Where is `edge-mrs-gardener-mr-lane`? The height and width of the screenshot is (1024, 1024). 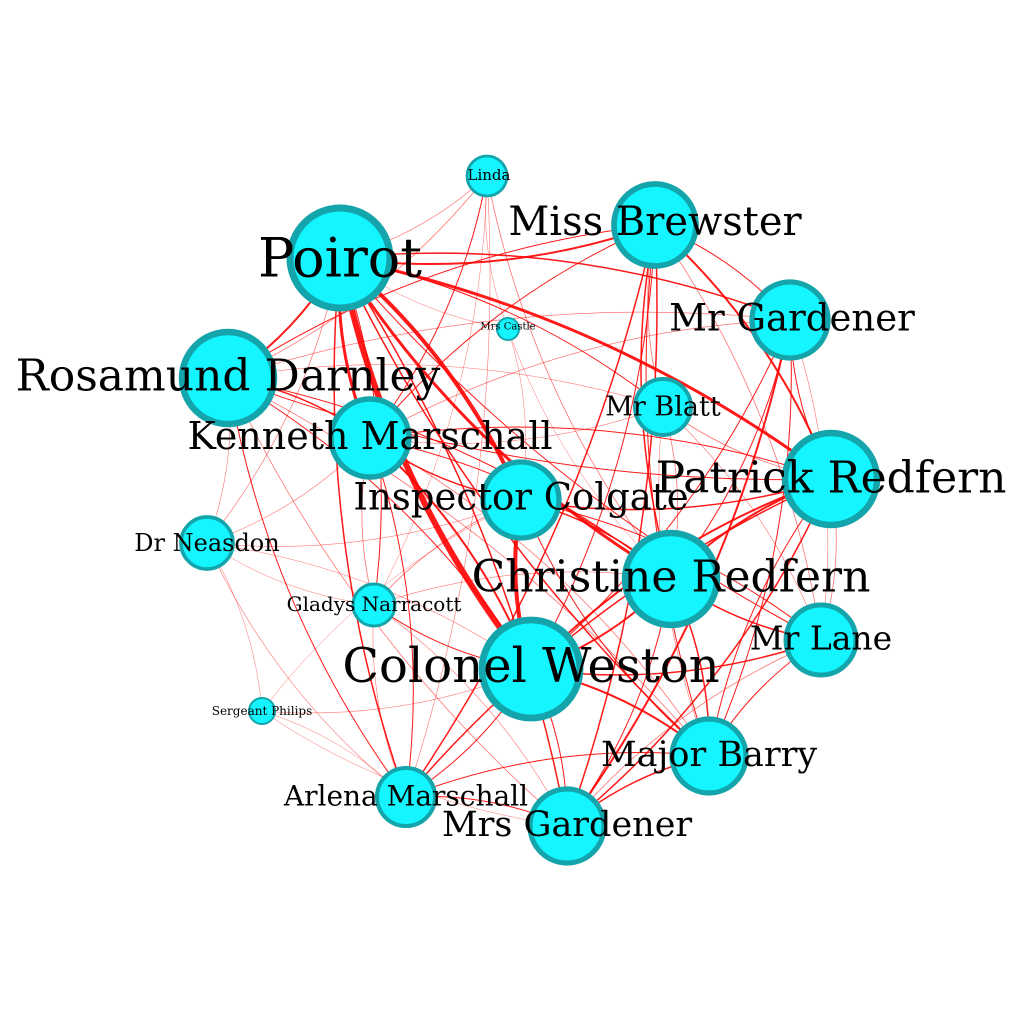 edge-mrs-gardener-mr-lane is located at coordinates (694, 733).